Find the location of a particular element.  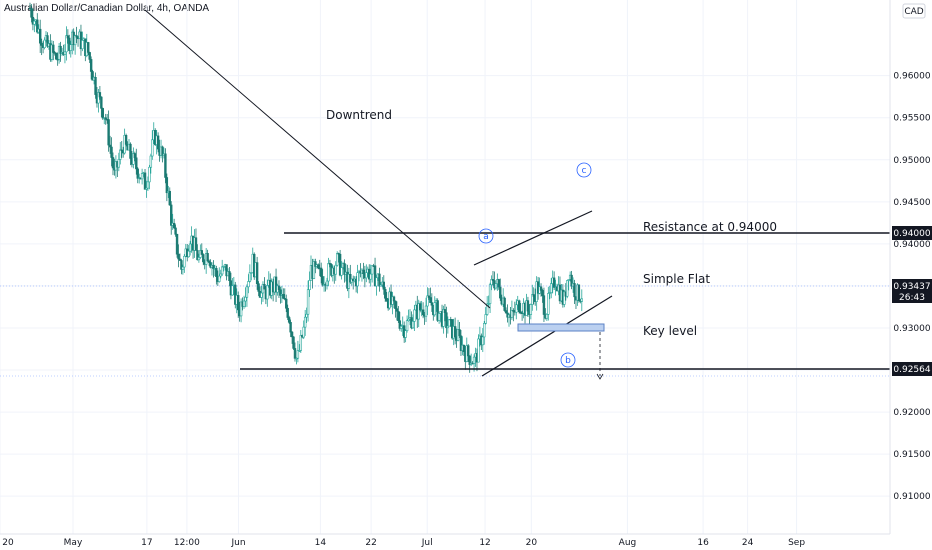

channel-upper-line is located at coordinates (533, 238).